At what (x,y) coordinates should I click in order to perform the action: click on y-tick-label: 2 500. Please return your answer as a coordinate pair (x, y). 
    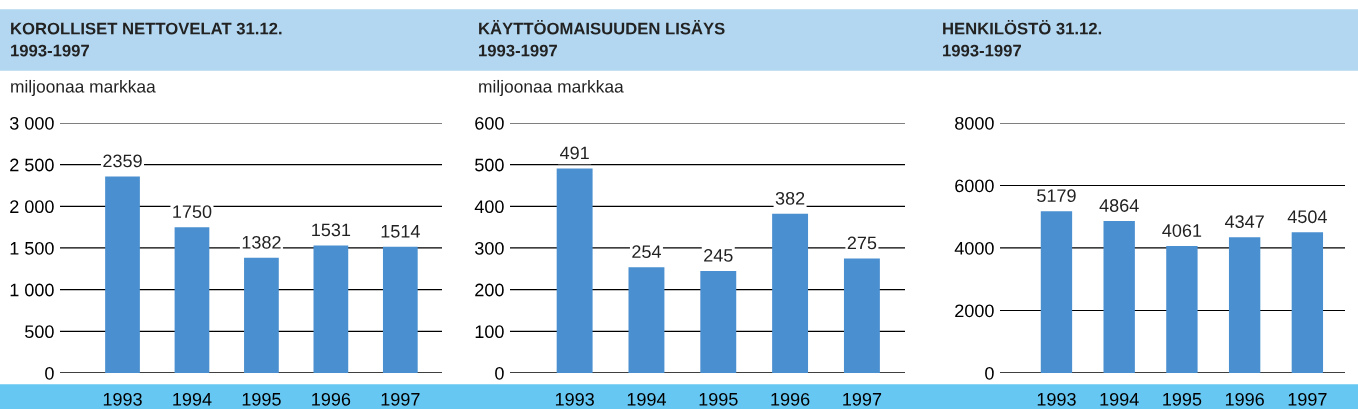
    Looking at the image, I should click on (32, 165).